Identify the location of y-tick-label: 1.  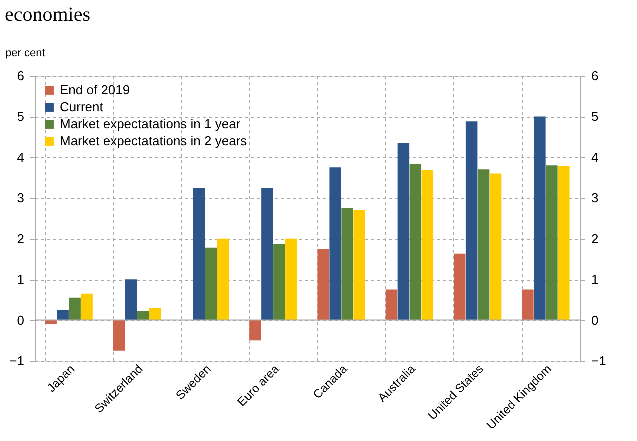
(20, 280).